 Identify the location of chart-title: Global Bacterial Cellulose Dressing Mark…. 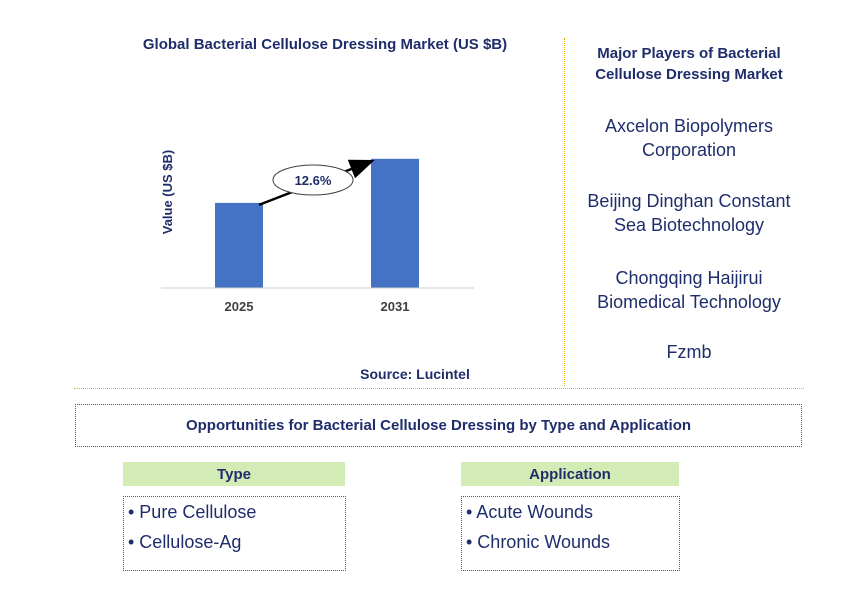
(325, 44).